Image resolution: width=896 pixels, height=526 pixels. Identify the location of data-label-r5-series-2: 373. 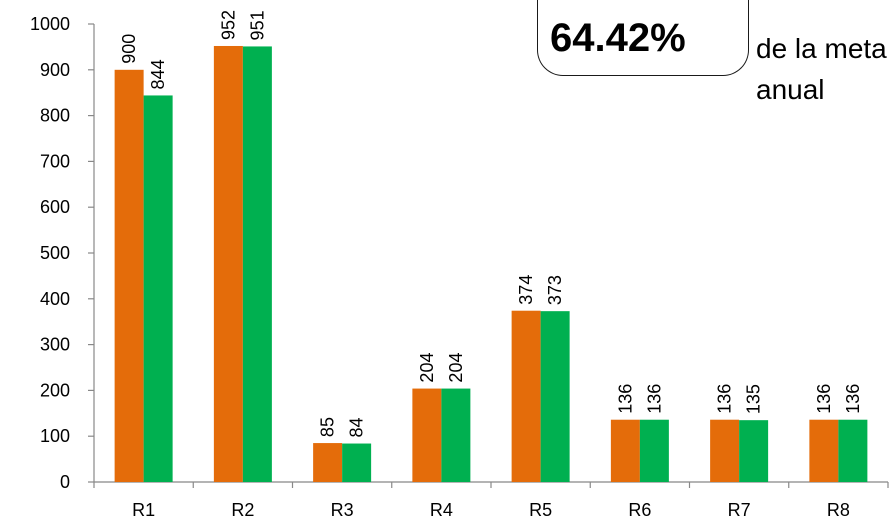
(555, 290).